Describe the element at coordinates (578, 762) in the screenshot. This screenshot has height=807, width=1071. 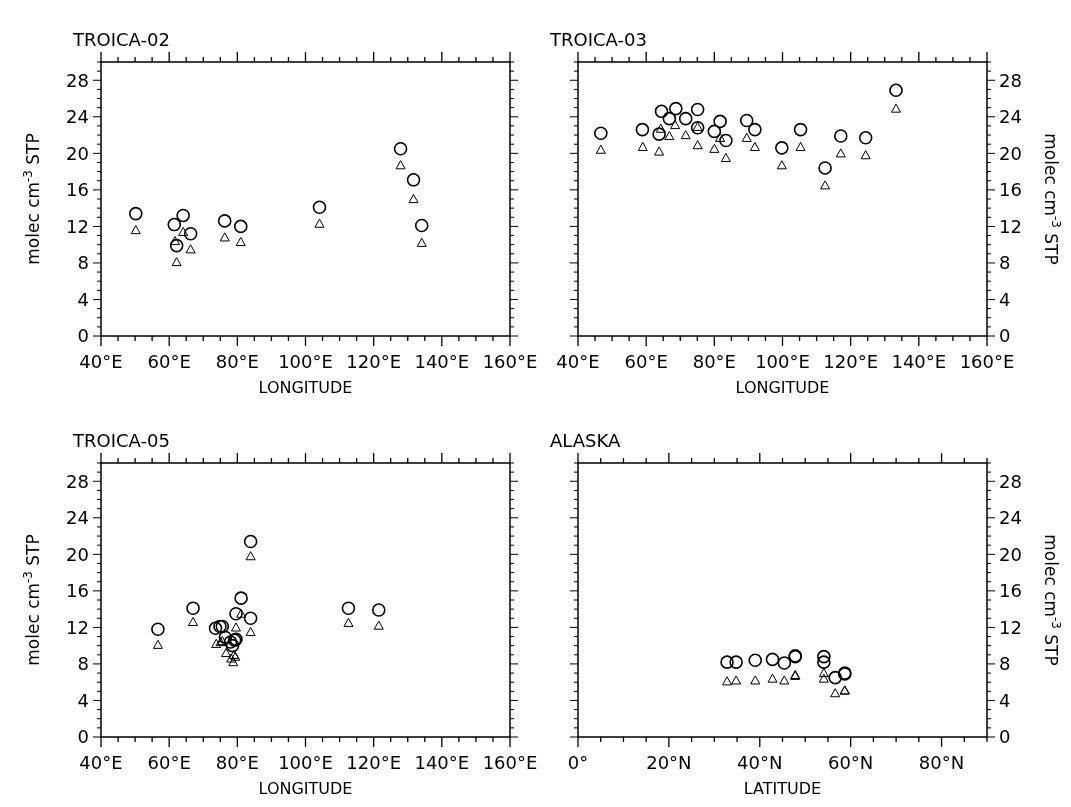
I see `x-tick-label: 0°` at that location.